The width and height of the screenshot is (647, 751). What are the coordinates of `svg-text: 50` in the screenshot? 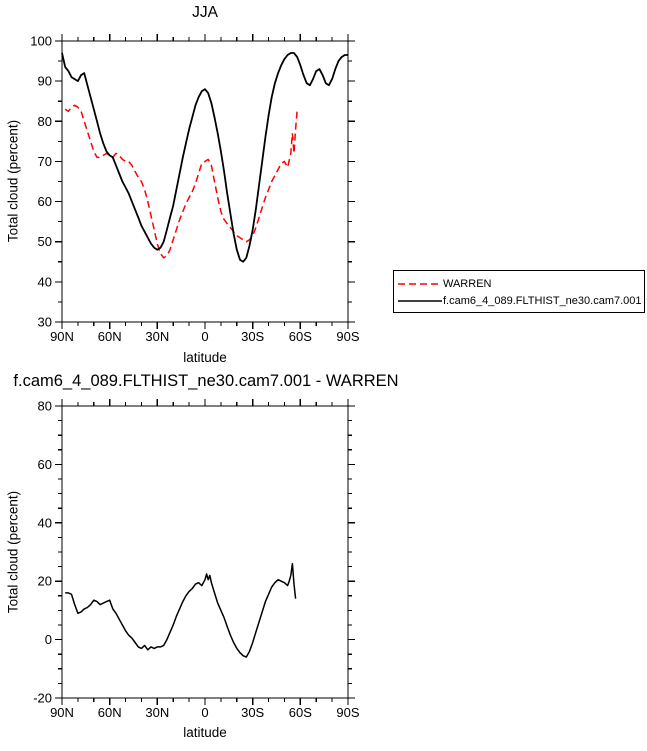 It's located at (45, 241).